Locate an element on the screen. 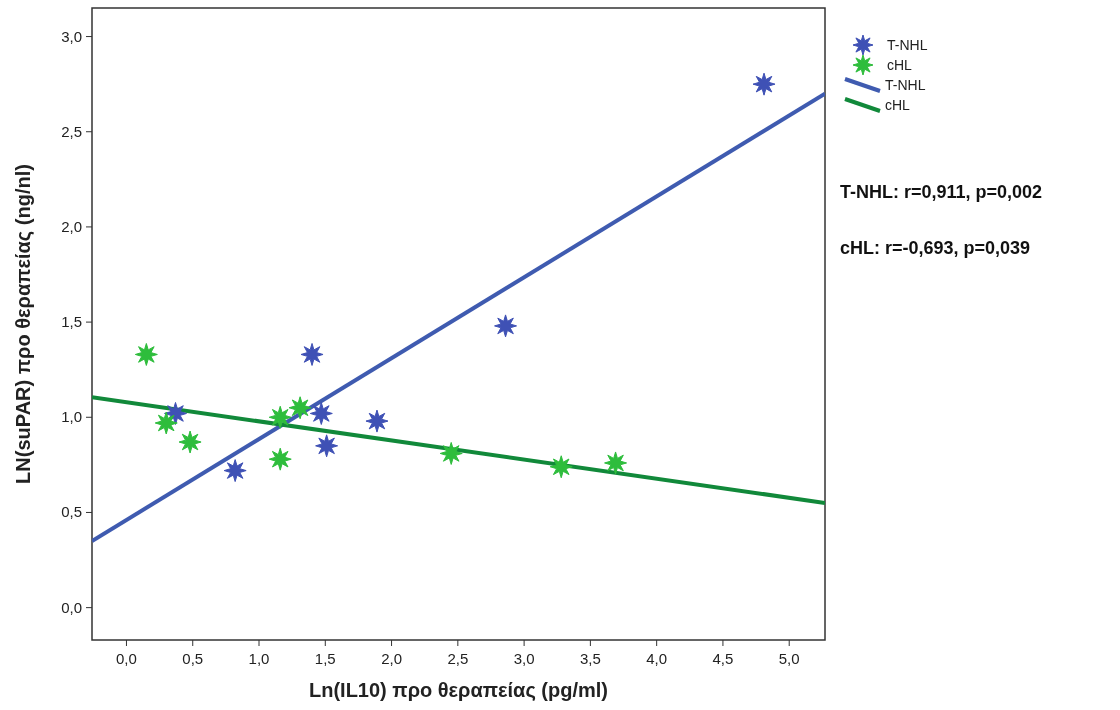 The width and height of the screenshot is (1120, 710). y-tick-label: 2,5 is located at coordinates (71, 131).